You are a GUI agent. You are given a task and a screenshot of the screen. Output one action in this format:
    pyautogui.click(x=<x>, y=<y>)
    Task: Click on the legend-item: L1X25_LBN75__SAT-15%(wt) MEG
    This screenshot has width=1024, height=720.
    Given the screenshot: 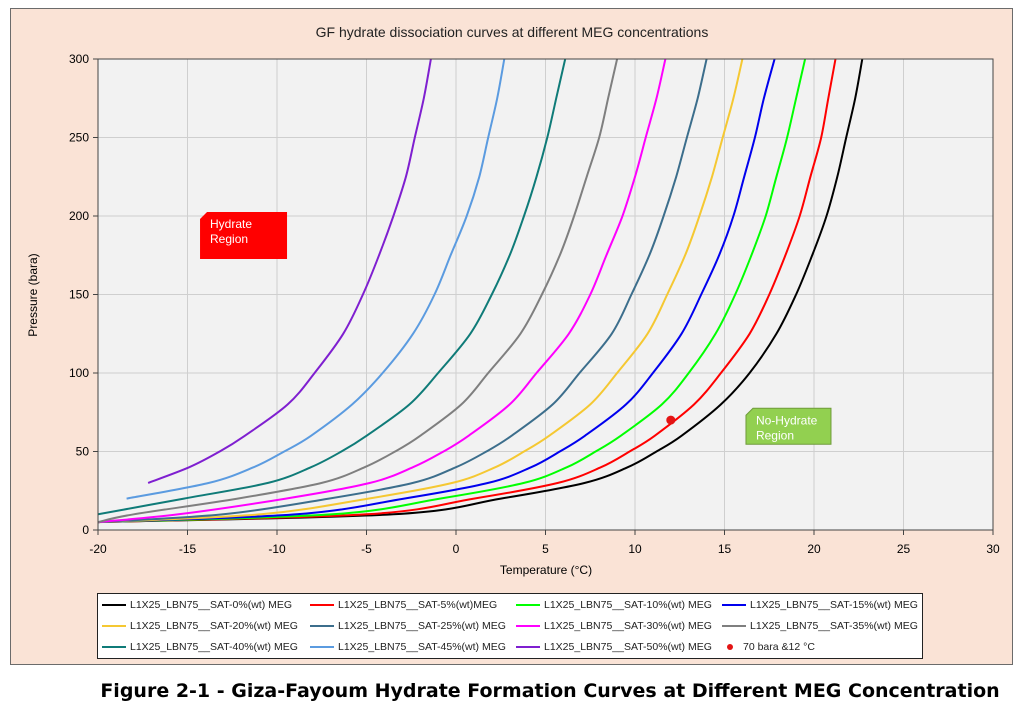 What is the action you would take?
    pyautogui.click(x=818, y=605)
    